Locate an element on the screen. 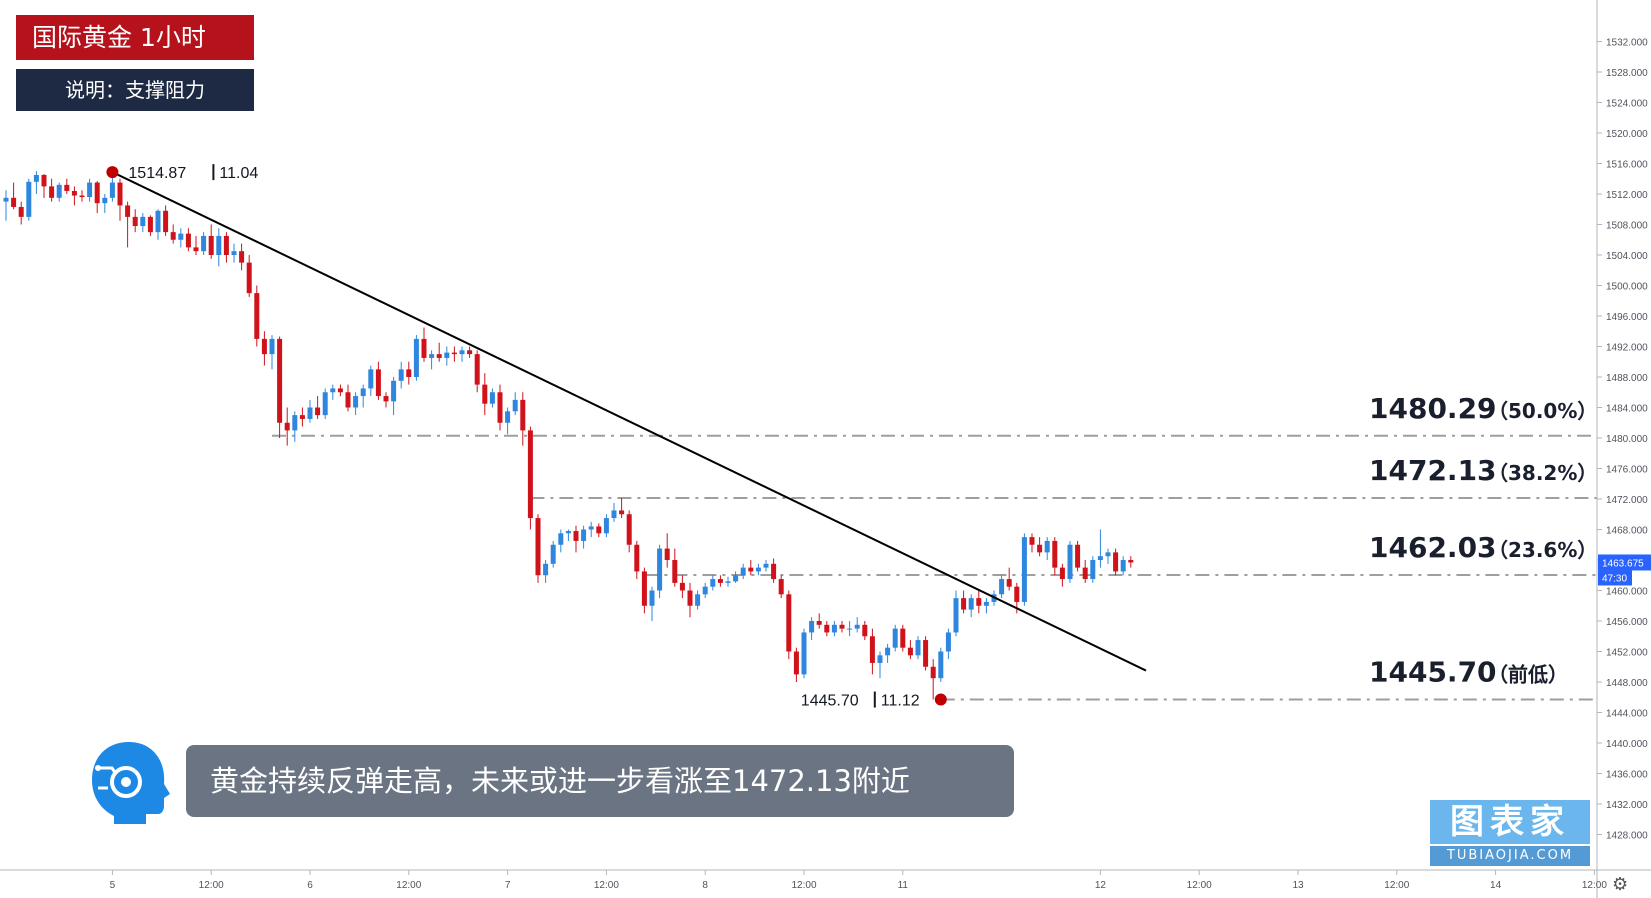  current-price-tag is located at coordinates (1624, 562).